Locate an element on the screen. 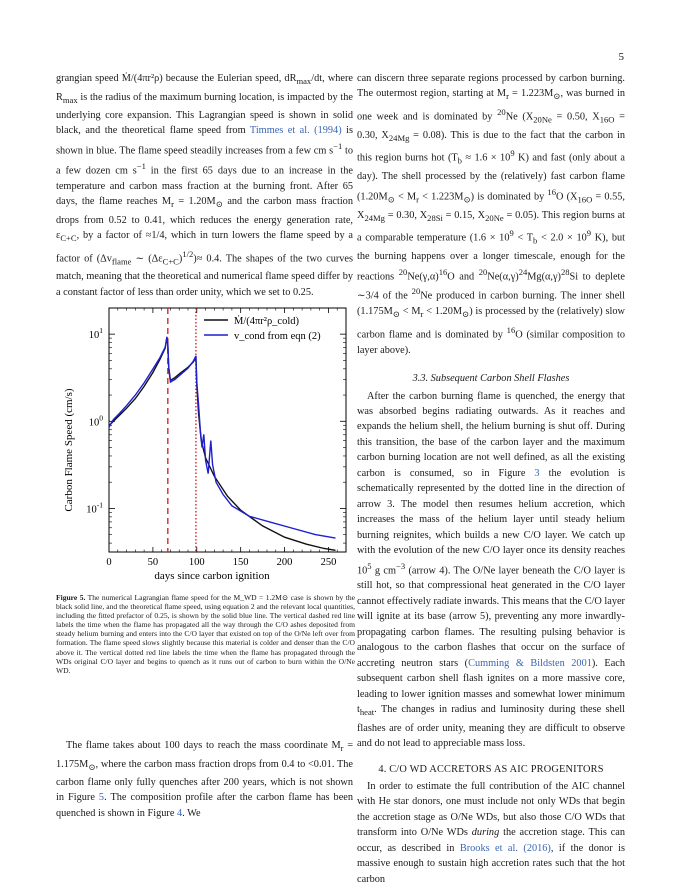 The height and width of the screenshot is (887, 680). y-tick-label: 10⁻¹ is located at coordinates (94, 507).